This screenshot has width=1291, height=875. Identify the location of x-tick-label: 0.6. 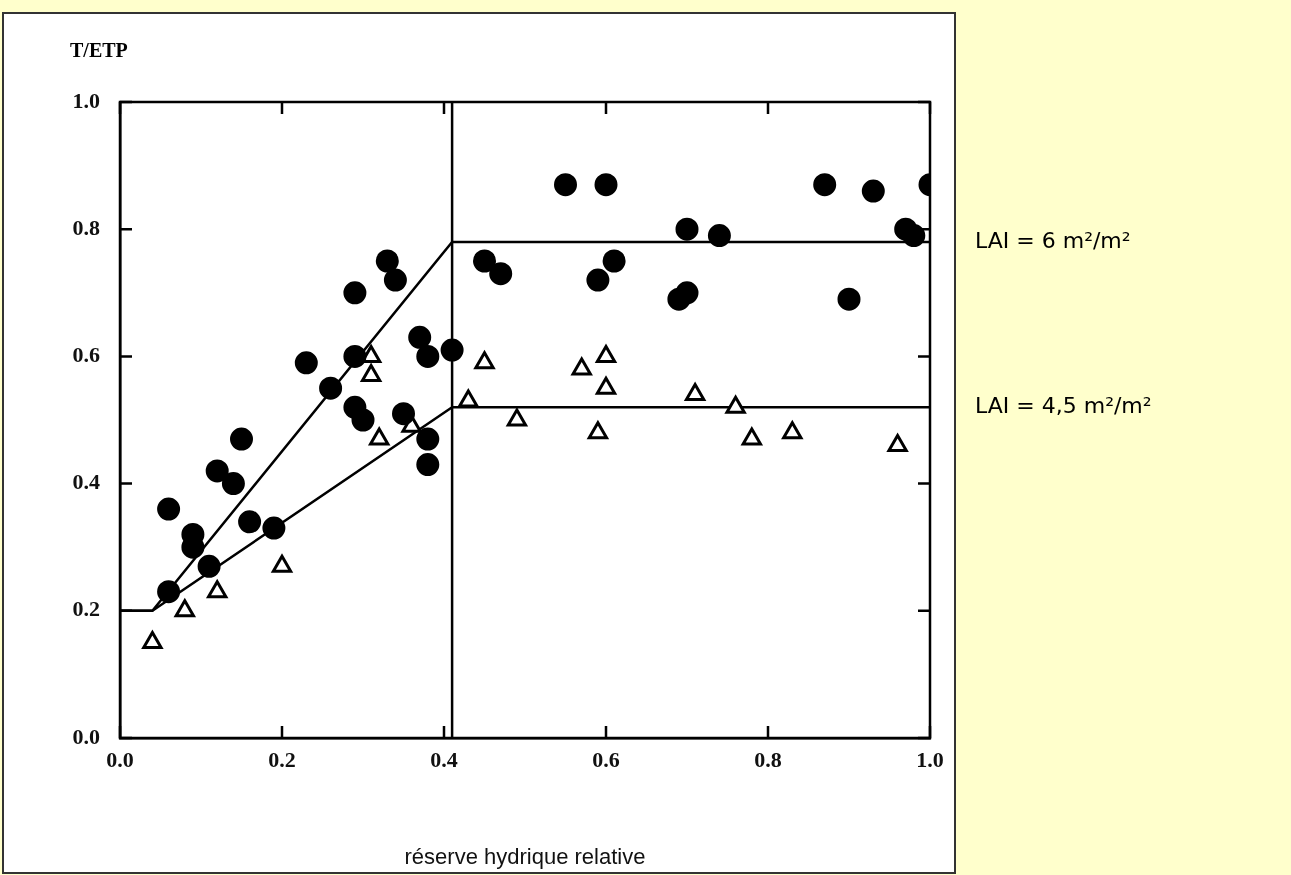
(606, 759).